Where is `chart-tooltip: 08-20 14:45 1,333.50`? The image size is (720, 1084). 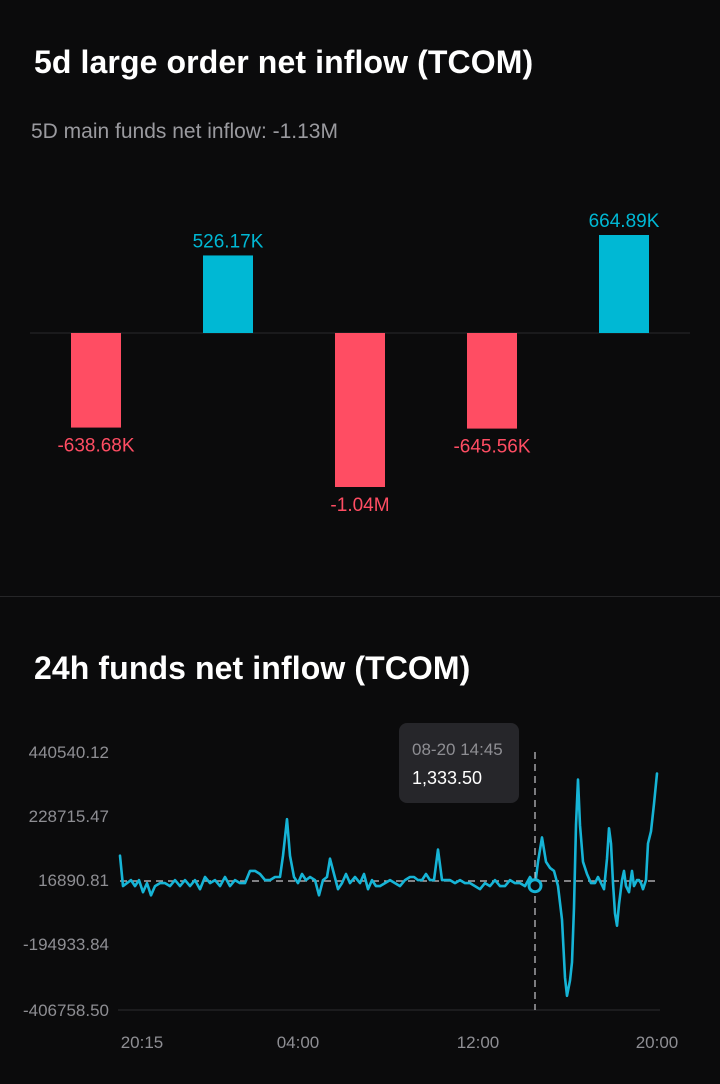
chart-tooltip: 08-20 14:45 1,333.50 is located at coordinates (459, 763).